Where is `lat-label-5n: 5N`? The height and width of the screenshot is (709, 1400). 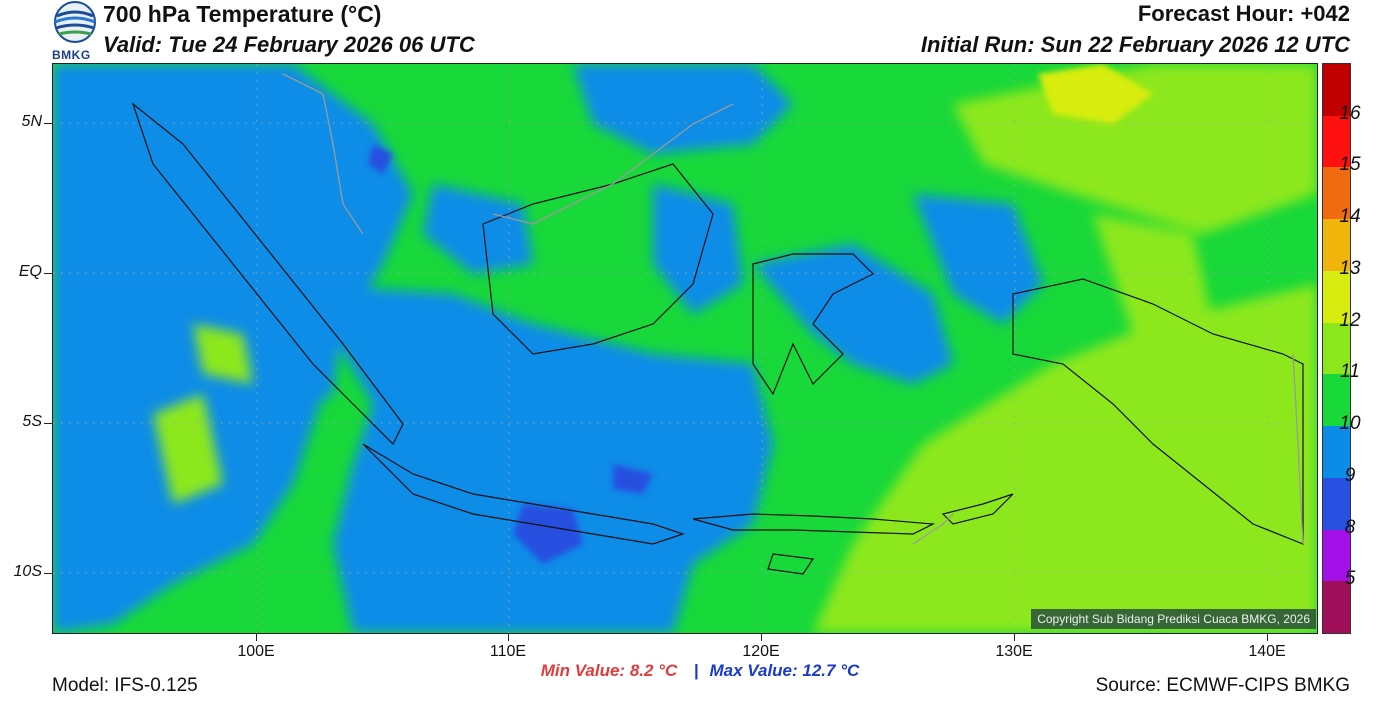
lat-label-5n: 5N is located at coordinates (31, 121).